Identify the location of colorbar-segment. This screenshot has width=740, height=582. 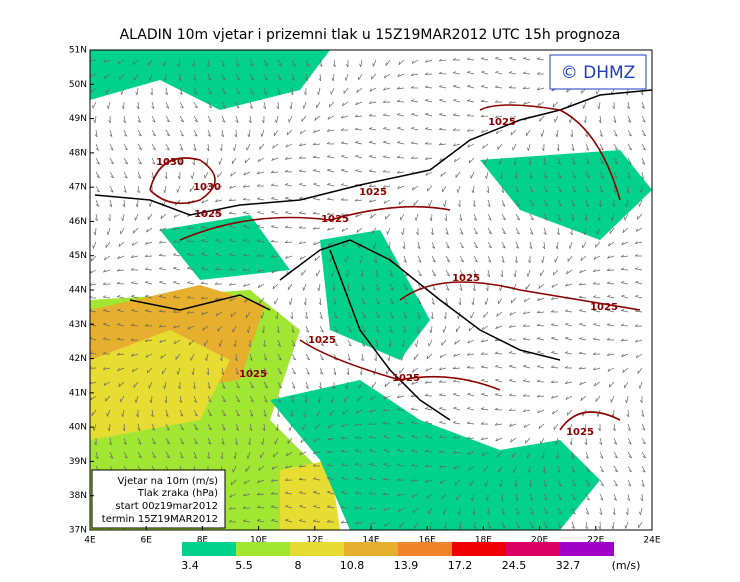
(263, 549).